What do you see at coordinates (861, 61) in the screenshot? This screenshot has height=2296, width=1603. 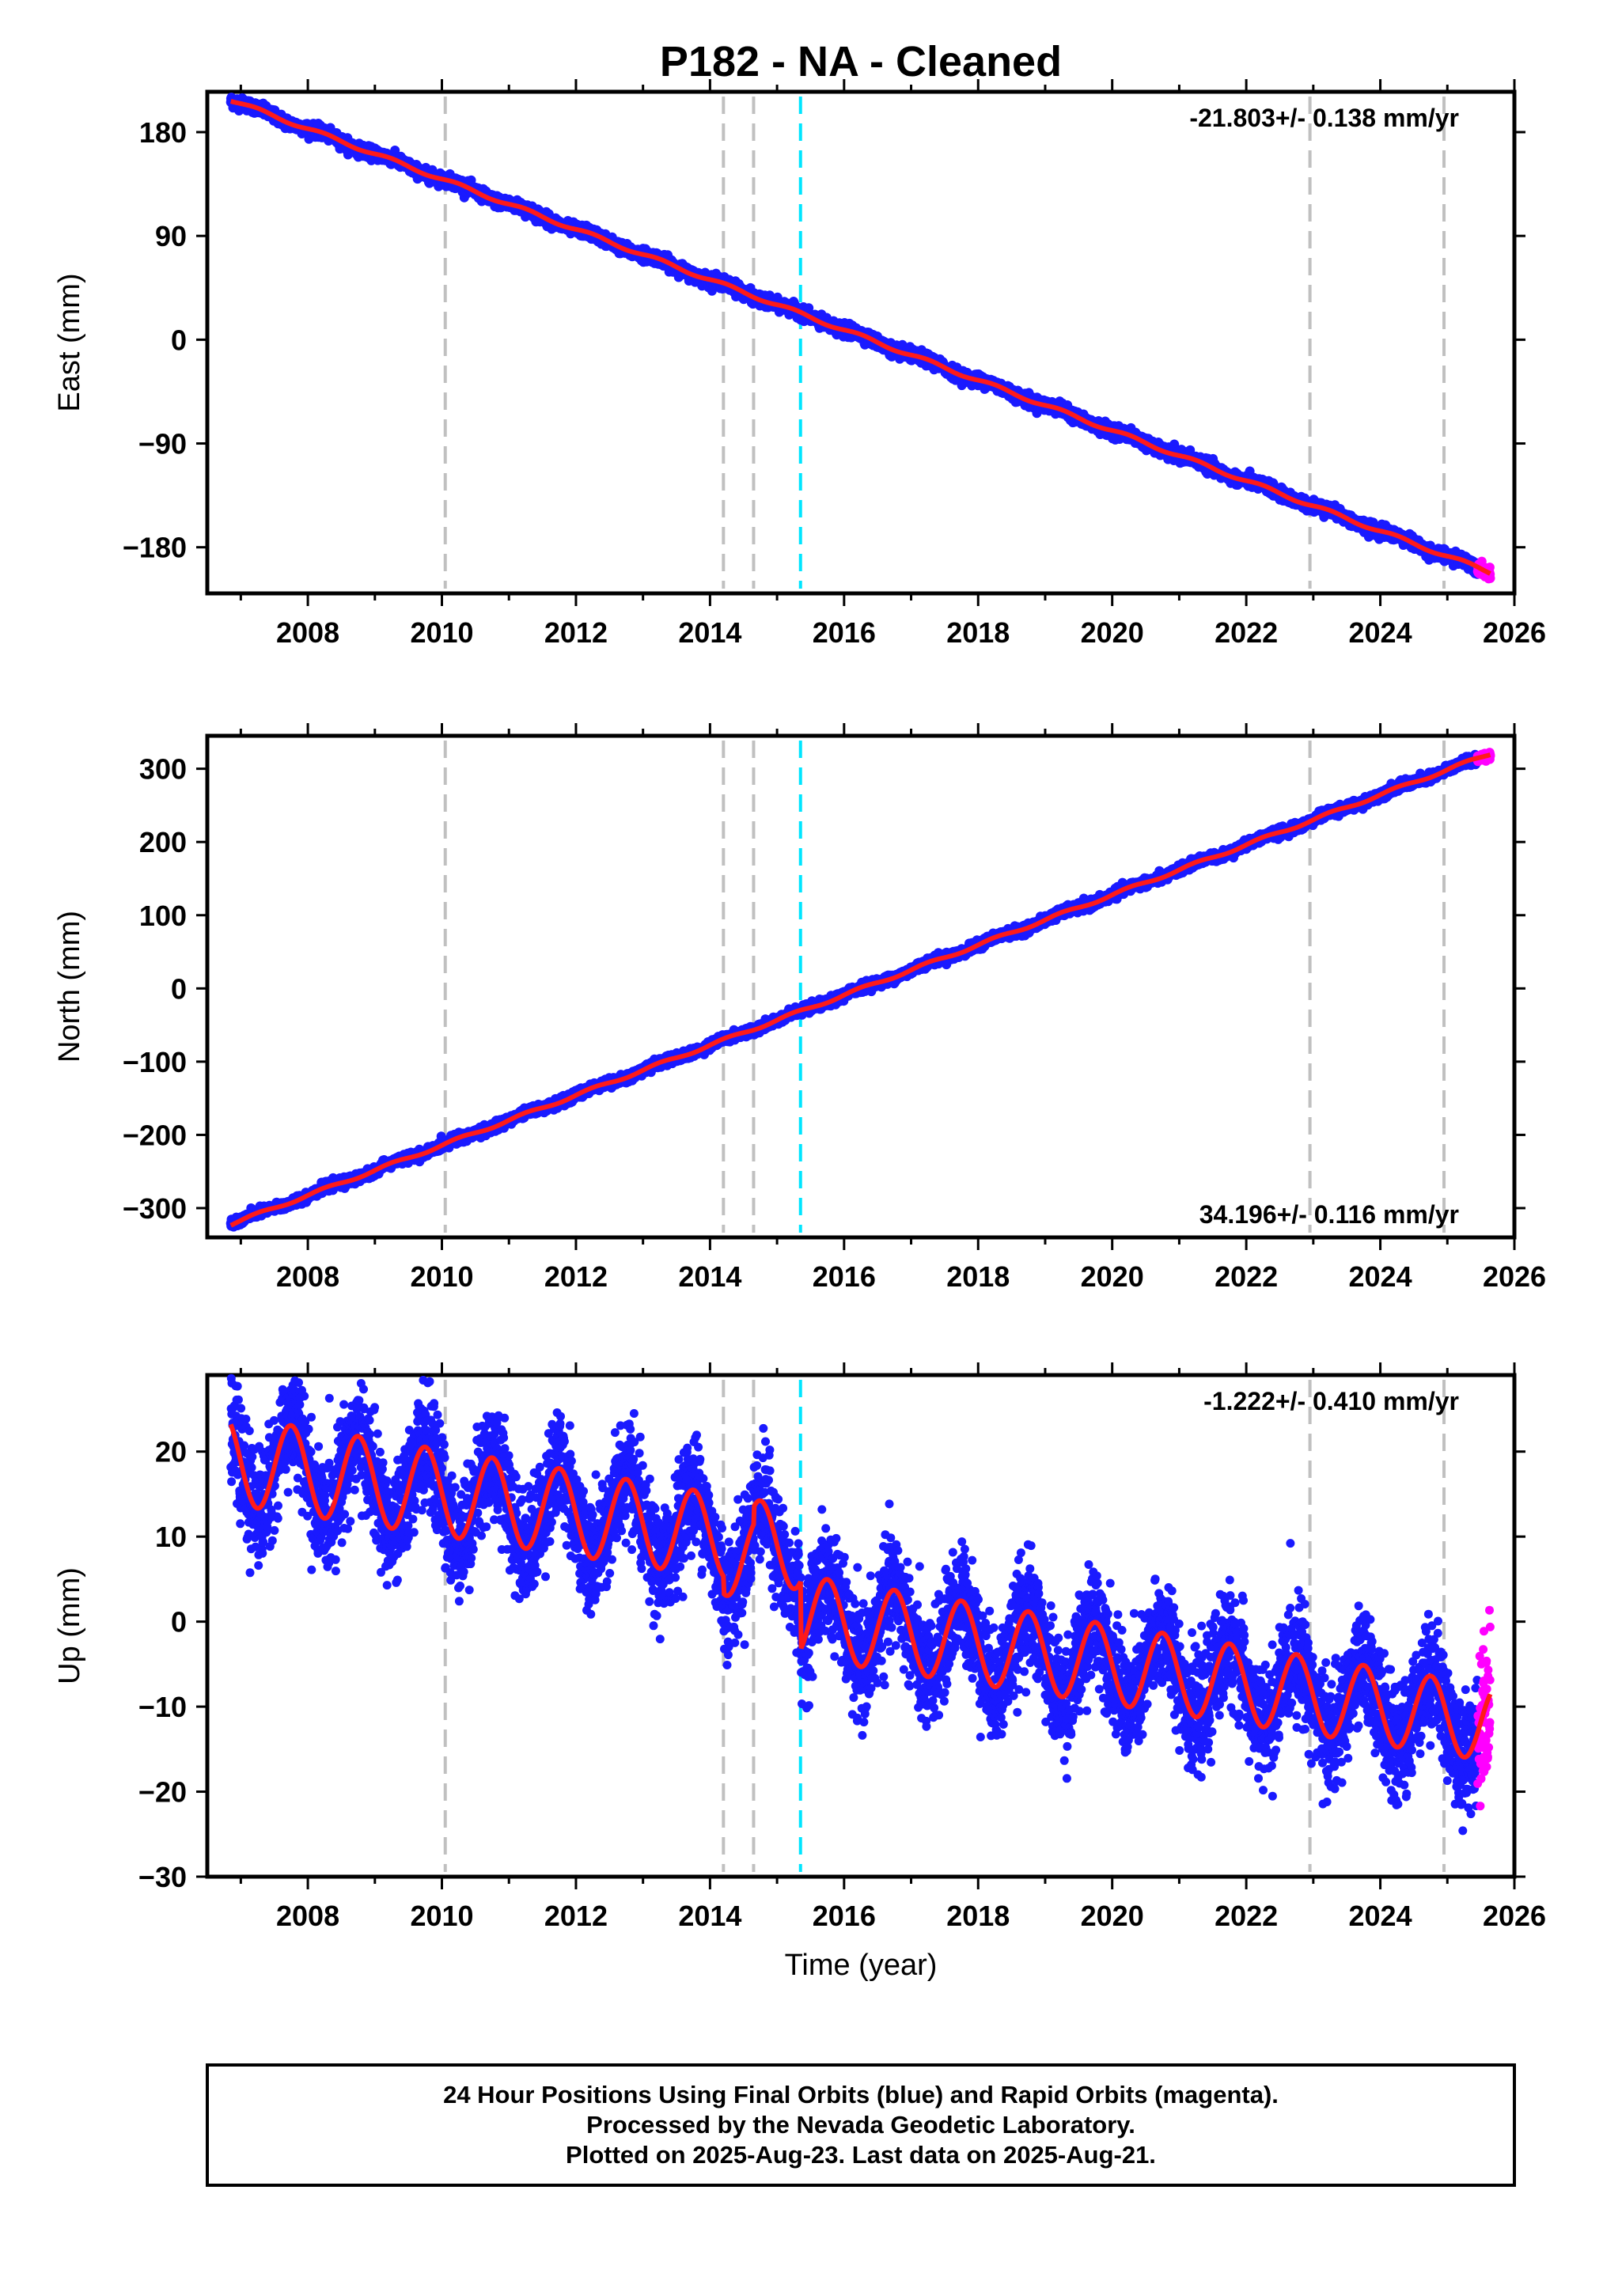 I see `chart-title: P182 - NA - Cleaned` at bounding box center [861, 61].